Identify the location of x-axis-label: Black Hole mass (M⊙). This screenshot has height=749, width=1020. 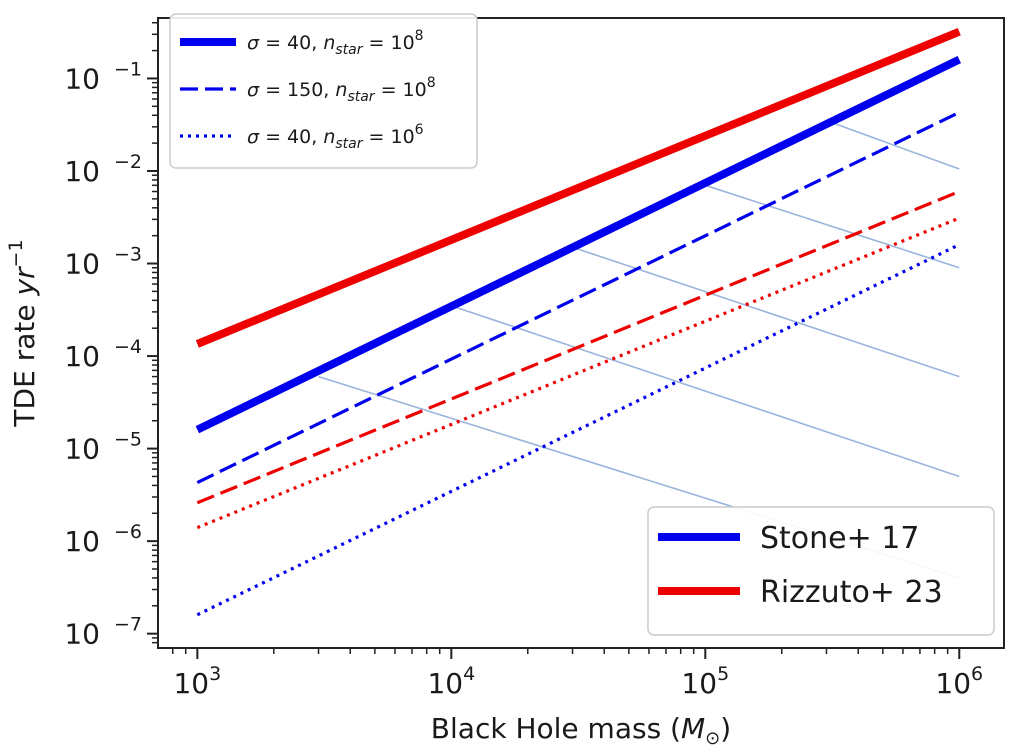
(581, 730).